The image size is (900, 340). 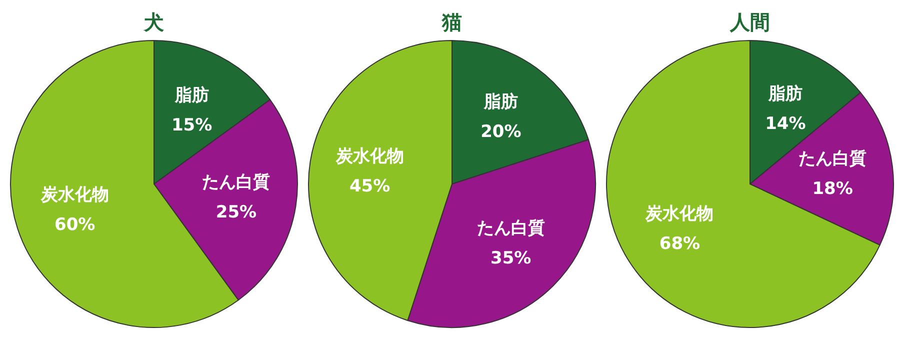 What do you see at coordinates (369, 186) in the screenshot?
I see `data-label: 45%` at bounding box center [369, 186].